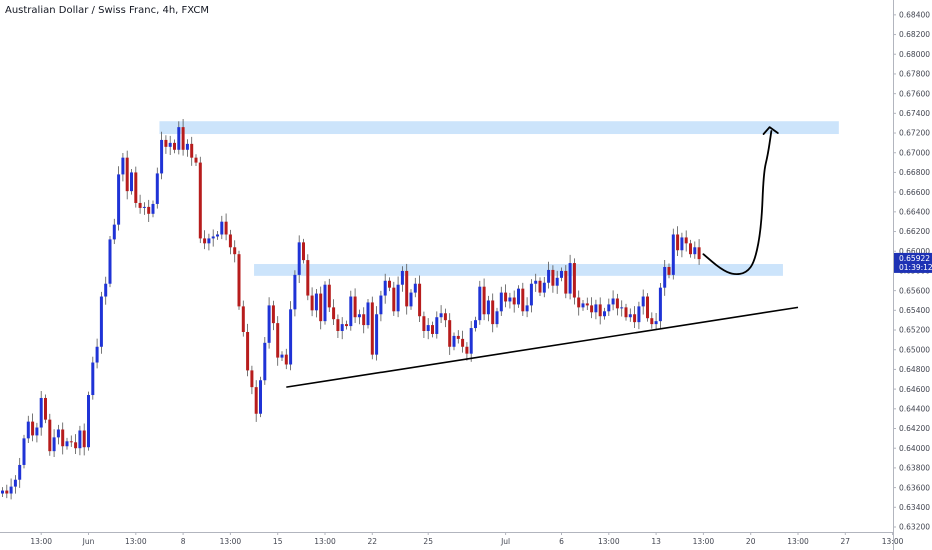  Describe the element at coordinates (914, 172) in the screenshot. I see `y-tick-label: 0.66800` at that location.